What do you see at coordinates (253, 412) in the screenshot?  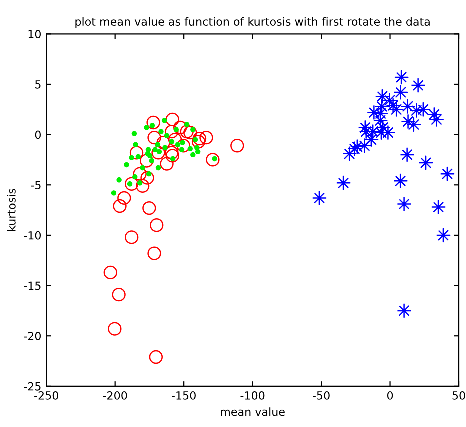 I see `x-axis-title: mean value` at bounding box center [253, 412].